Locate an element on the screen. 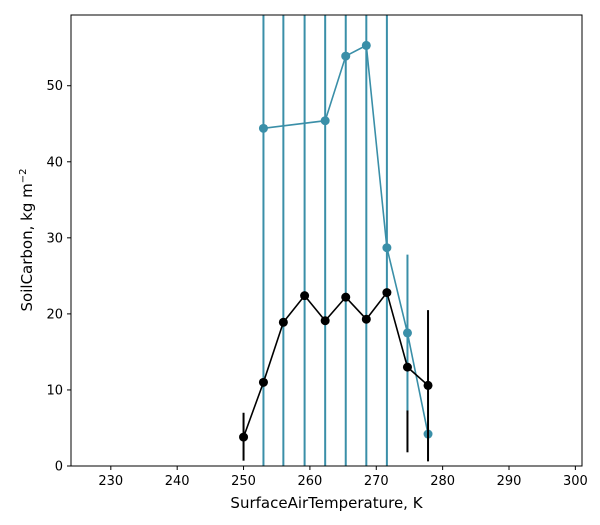 This screenshot has height=525, width=600. y-tick-label: 20 is located at coordinates (54, 314).